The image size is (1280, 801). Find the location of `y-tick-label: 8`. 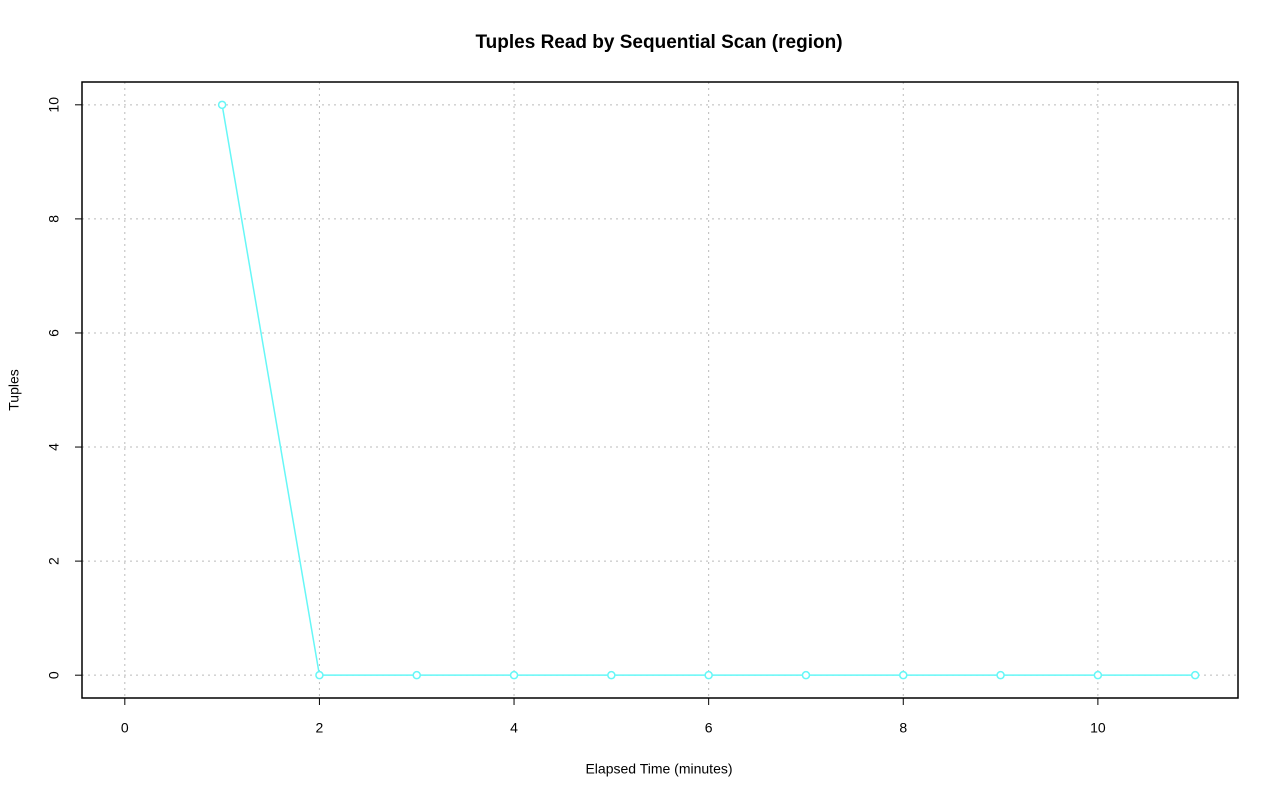

y-tick-label: 8 is located at coordinates (54, 219).